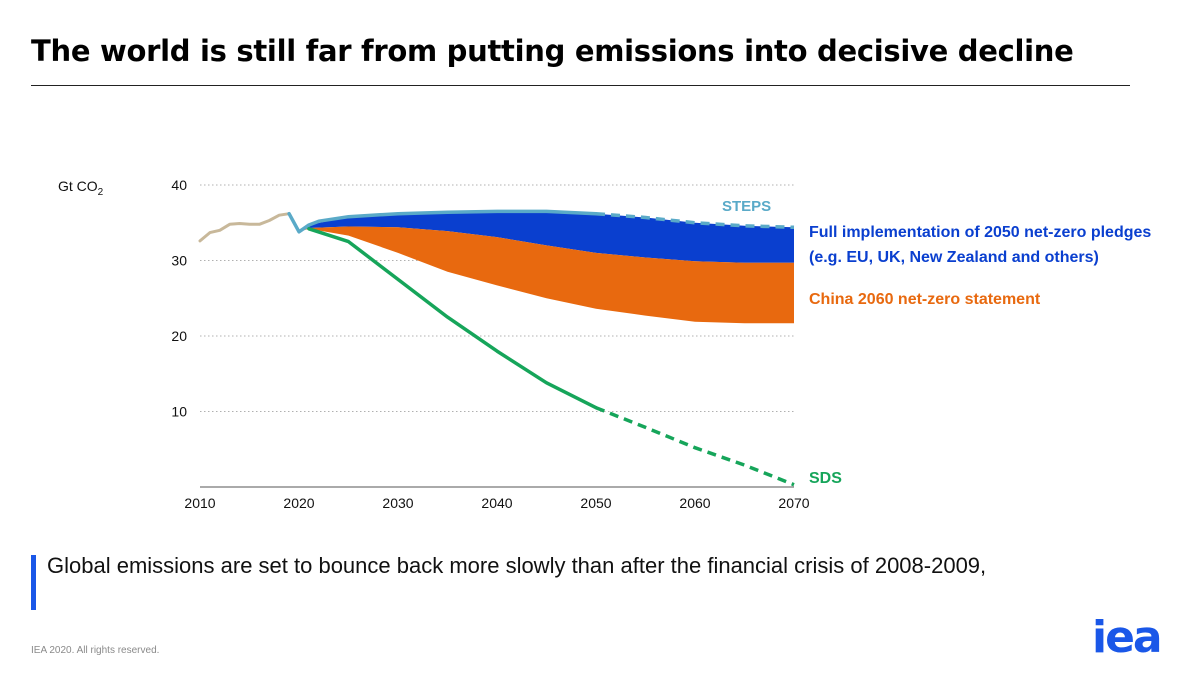 The image size is (1204, 676). I want to click on steps-line, so click(442, 221).